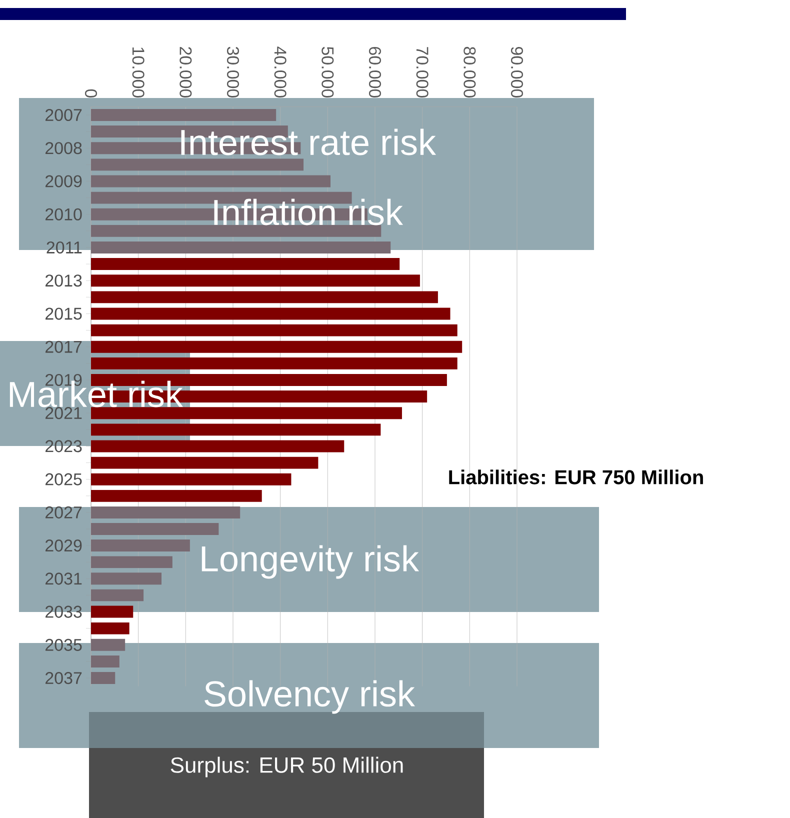 This screenshot has width=790, height=818. Describe the element at coordinates (308, 142) in the screenshot. I see `annotation: Interest rate risk` at that location.